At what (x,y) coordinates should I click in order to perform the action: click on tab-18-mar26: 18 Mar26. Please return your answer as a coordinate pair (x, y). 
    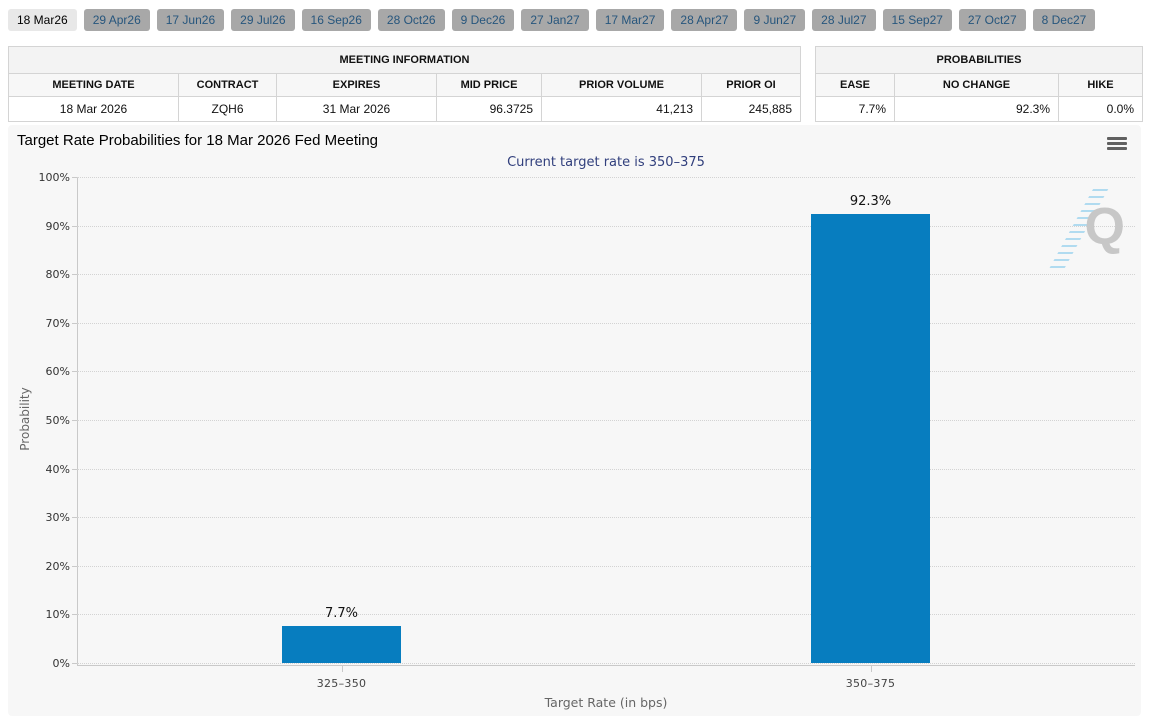
    Looking at the image, I should click on (42, 20).